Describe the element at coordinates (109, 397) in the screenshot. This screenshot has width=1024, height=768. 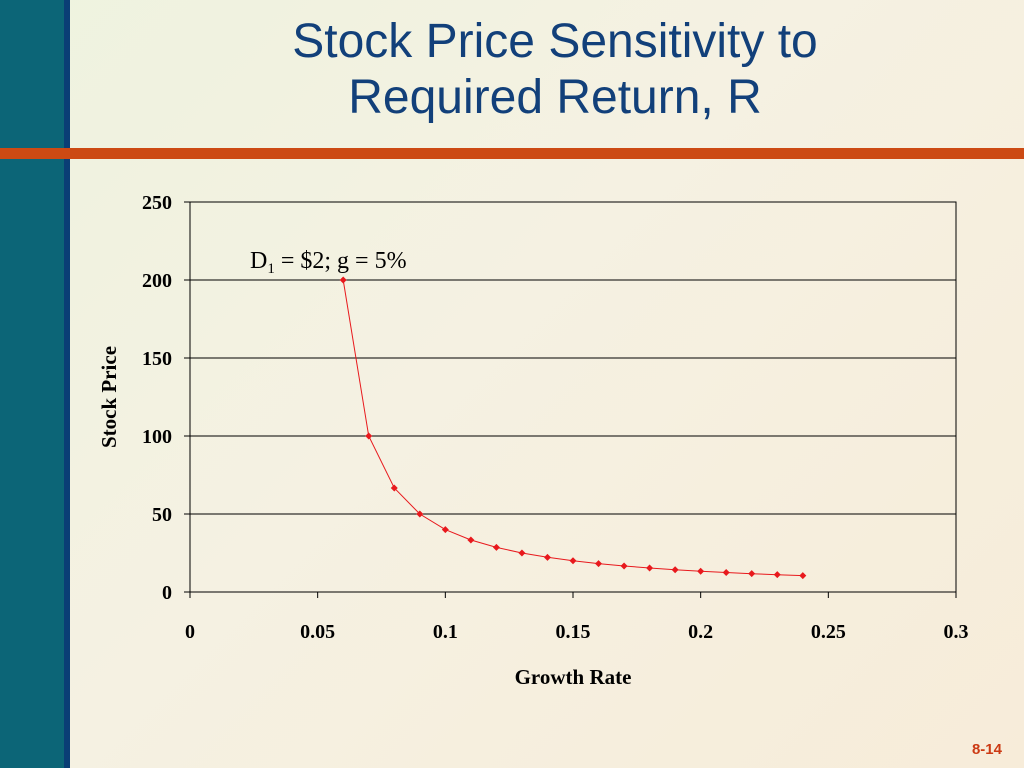
I see `y-axis-label: Stock Price` at that location.